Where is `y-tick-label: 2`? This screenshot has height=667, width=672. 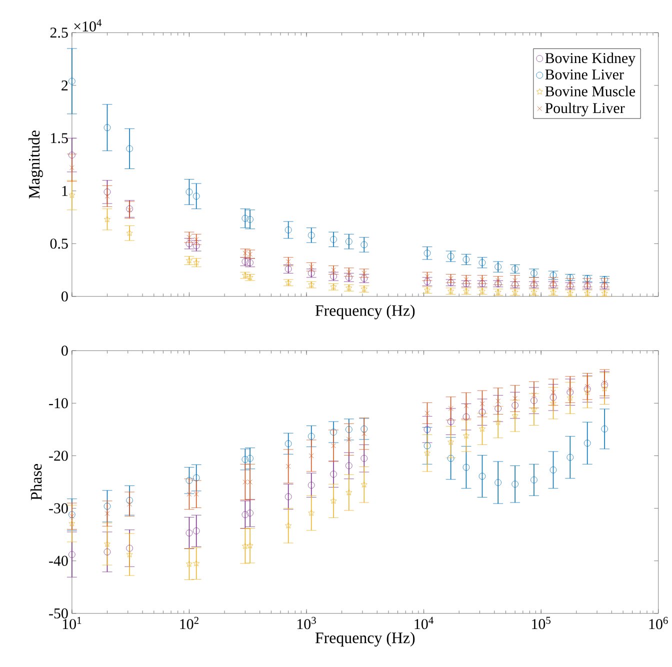 y-tick-label: 2 is located at coordinates (65, 85).